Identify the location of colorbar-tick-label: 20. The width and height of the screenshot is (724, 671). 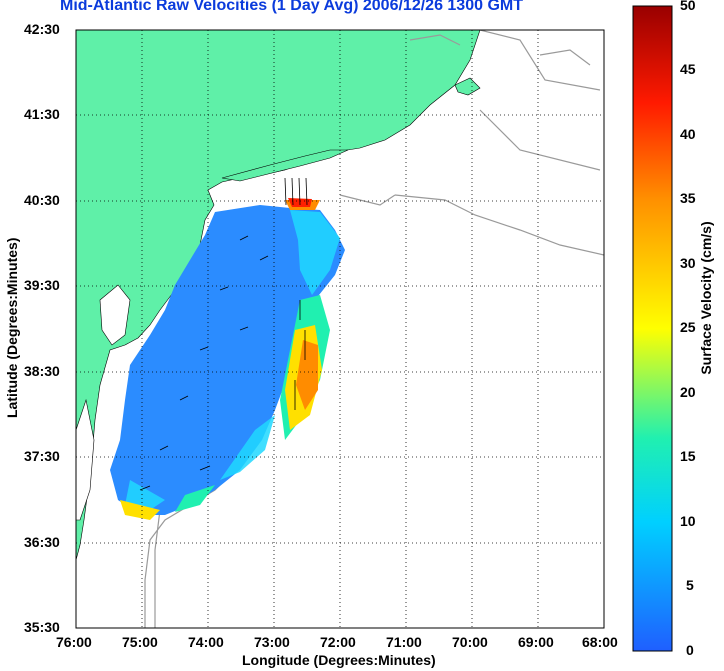
(688, 392).